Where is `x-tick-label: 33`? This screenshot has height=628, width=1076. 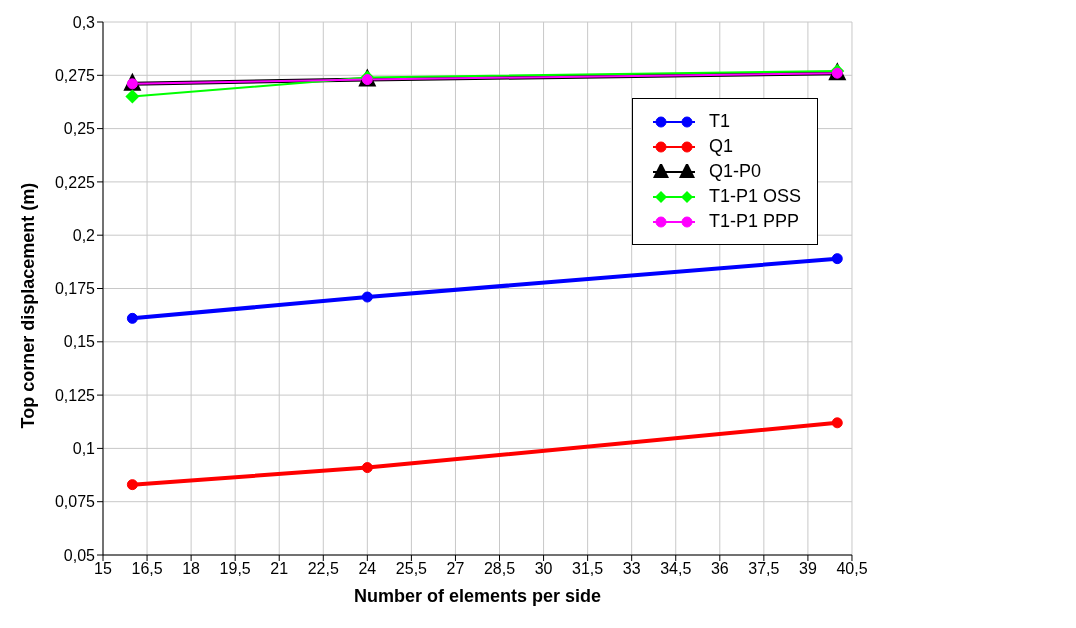 x-tick-label: 33 is located at coordinates (631, 569).